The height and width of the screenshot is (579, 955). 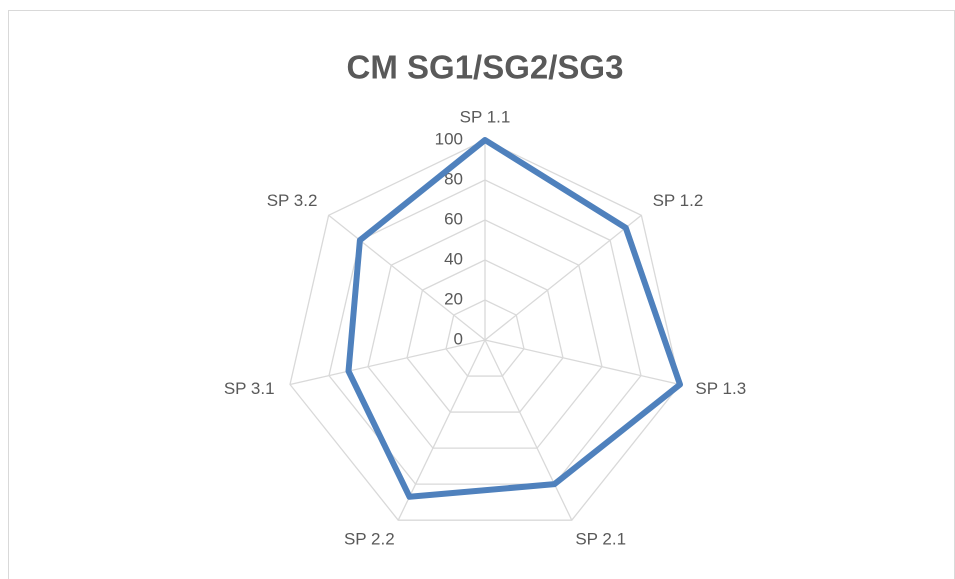 What do you see at coordinates (458, 338) in the screenshot?
I see `radial-tick-label: 0` at bounding box center [458, 338].